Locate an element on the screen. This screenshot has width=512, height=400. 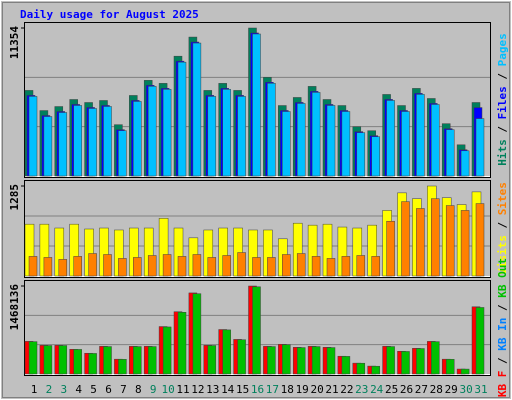
legend-entry: KB In is located at coordinates (502, 334).